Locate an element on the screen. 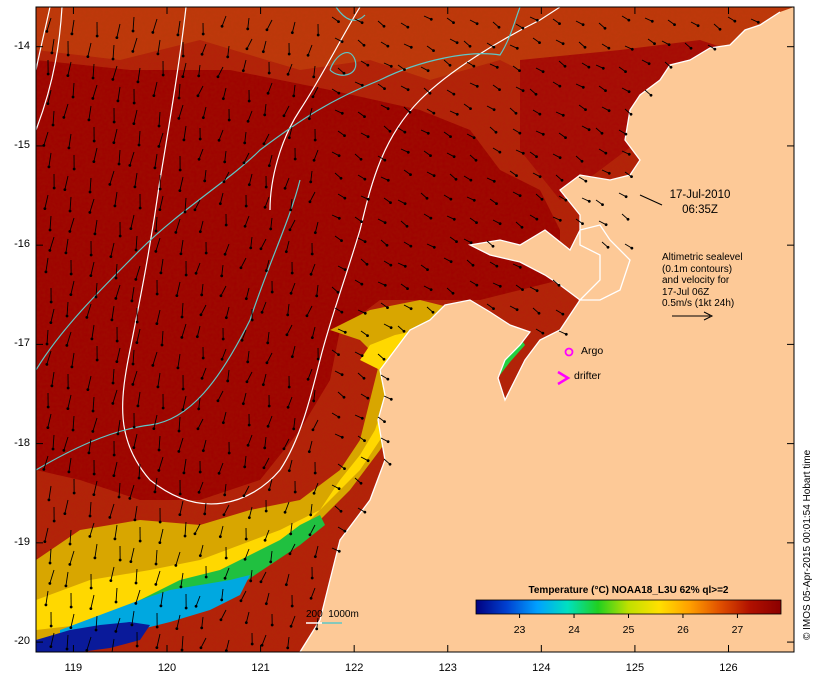 The width and height of the screenshot is (820, 685). lon-tick-label: 126 is located at coordinates (728, 668).